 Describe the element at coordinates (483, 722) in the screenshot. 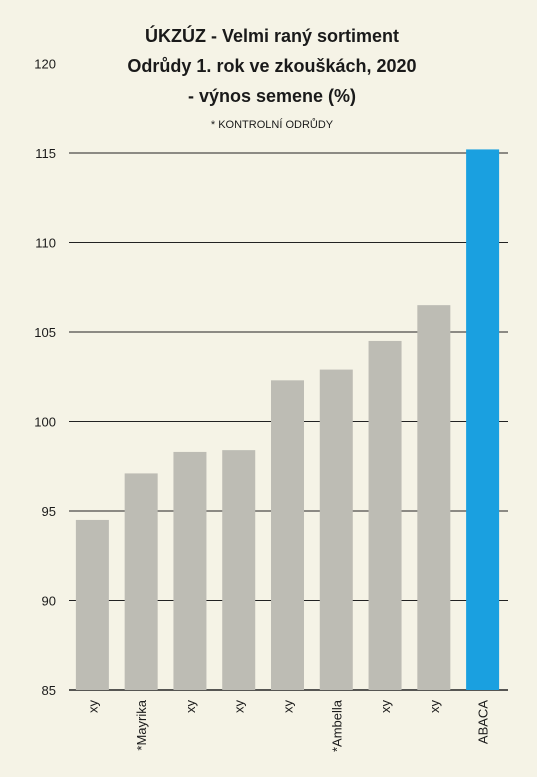

I see `x-category-label: ABACA` at that location.